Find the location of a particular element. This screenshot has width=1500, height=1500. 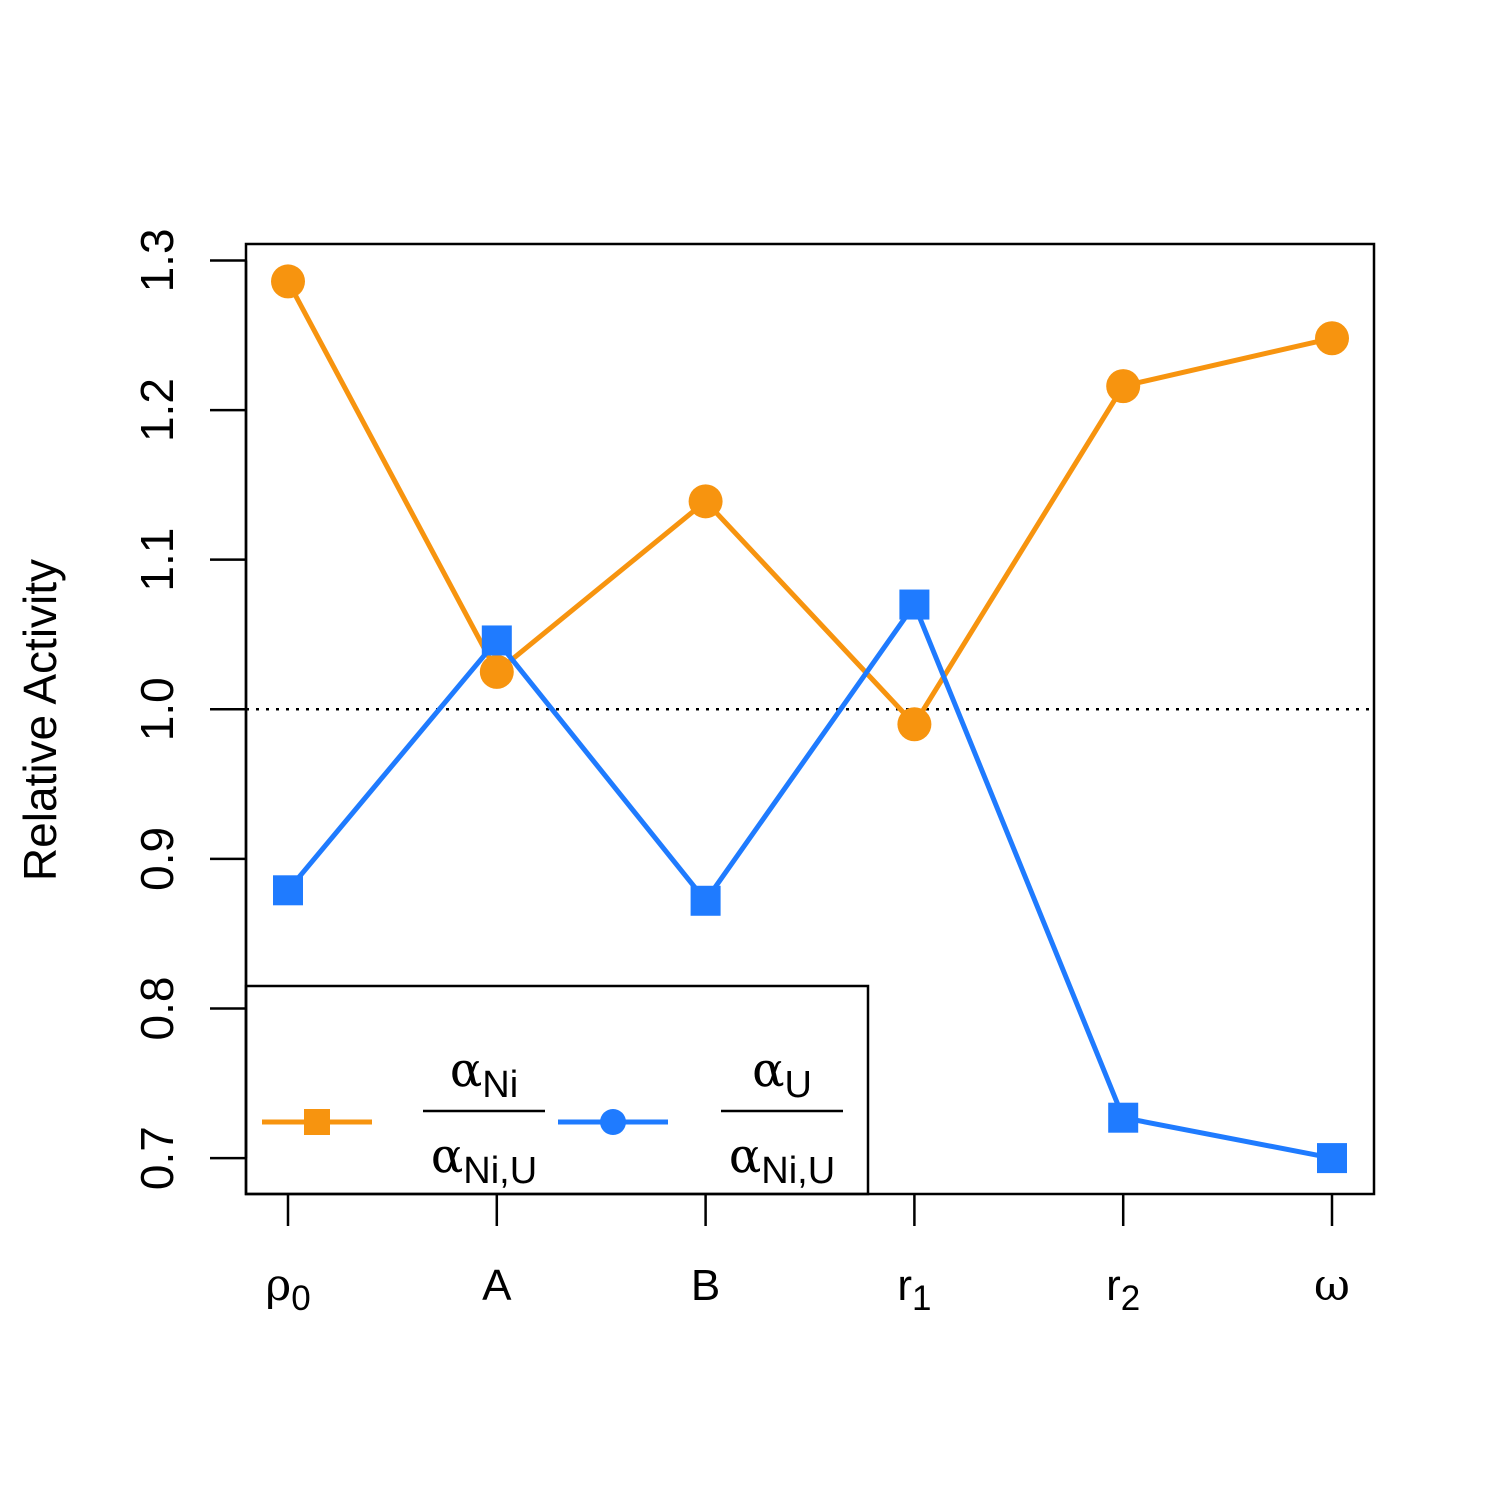

y-tick-label: 0.9 is located at coordinates (157, 859).